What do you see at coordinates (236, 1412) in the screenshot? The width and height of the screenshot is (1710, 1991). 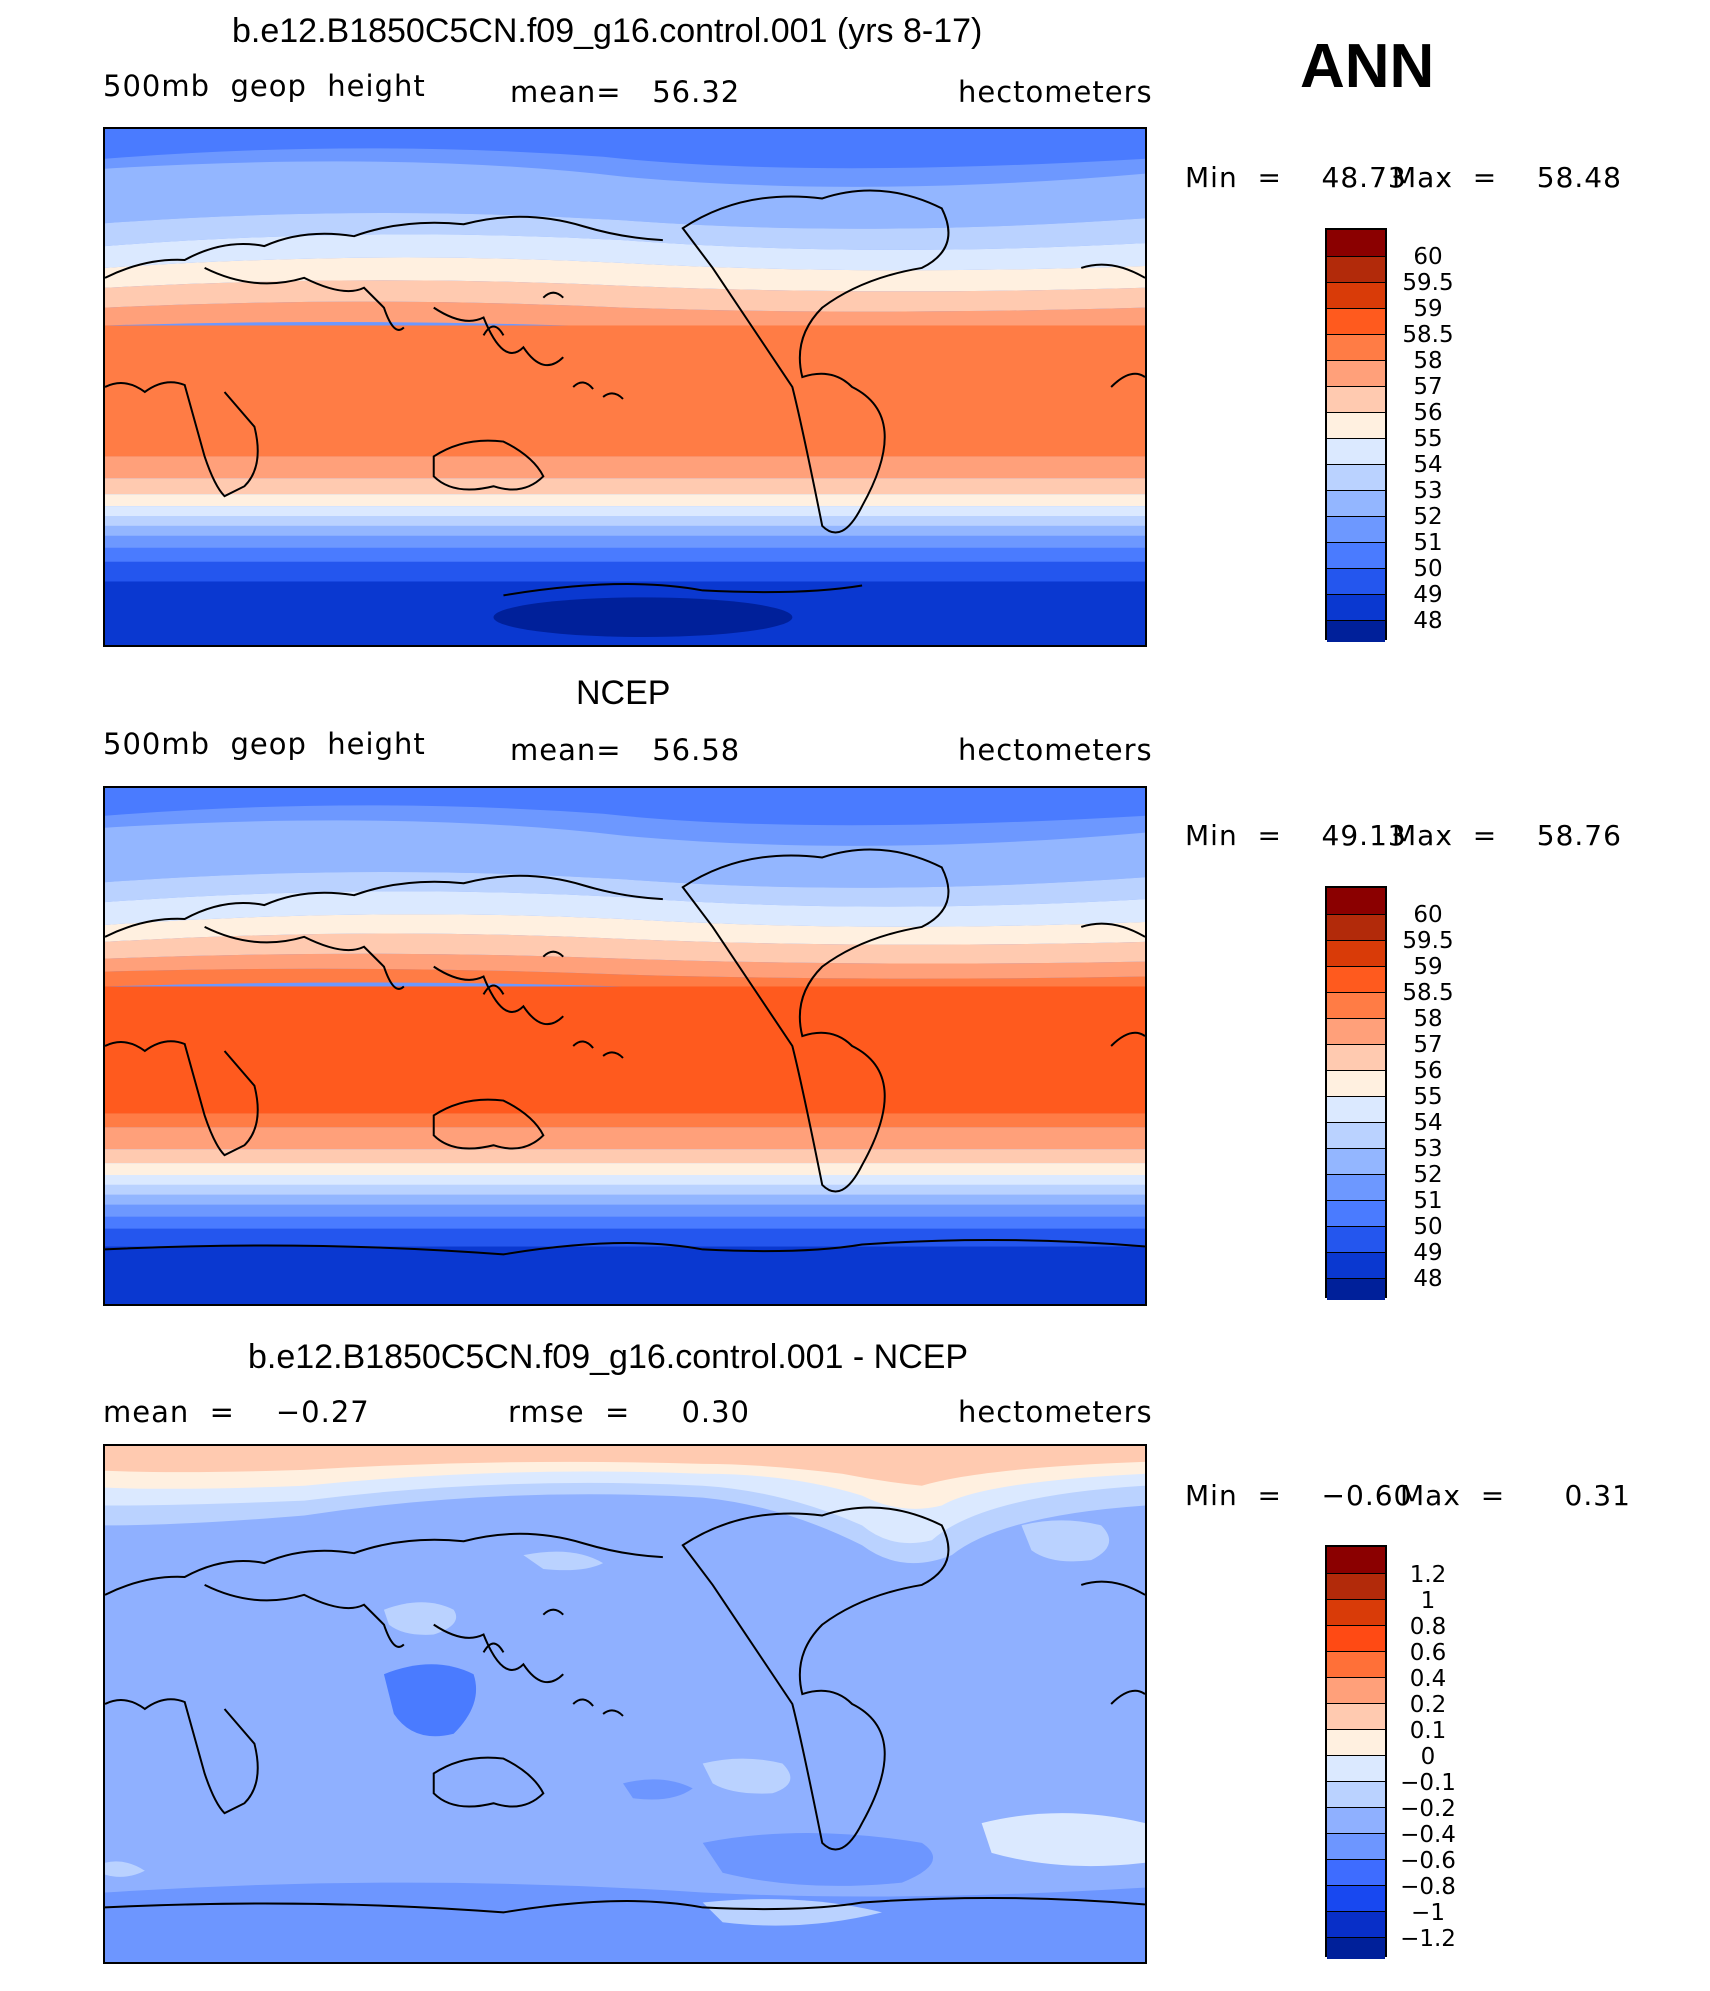 I see `panel3-mean-label: mean = −0.27` at bounding box center [236, 1412].